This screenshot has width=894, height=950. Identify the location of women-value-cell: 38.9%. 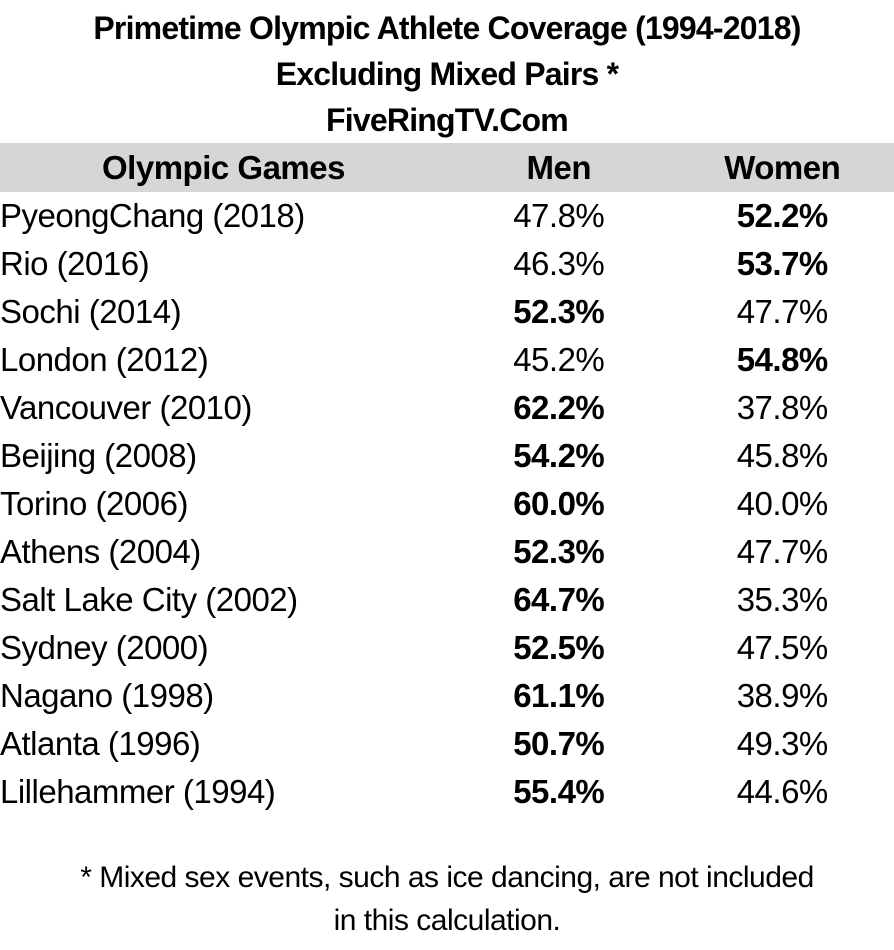
(782, 695).